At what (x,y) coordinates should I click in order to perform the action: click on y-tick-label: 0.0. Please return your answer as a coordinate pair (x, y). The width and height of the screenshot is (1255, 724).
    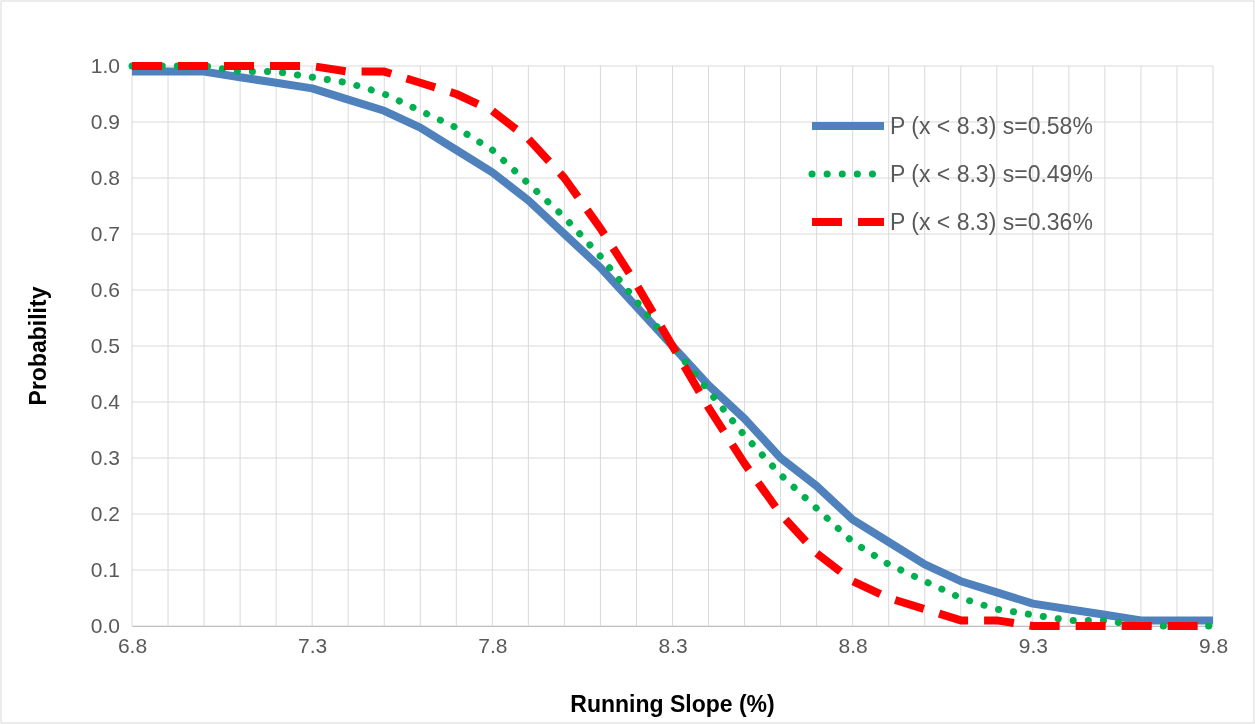
    Looking at the image, I should click on (105, 626).